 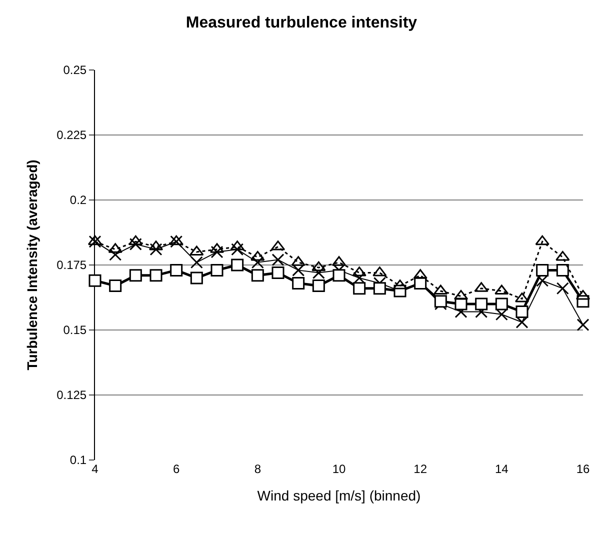 I want to click on y-tick-label: 0.25, so click(x=75, y=70).